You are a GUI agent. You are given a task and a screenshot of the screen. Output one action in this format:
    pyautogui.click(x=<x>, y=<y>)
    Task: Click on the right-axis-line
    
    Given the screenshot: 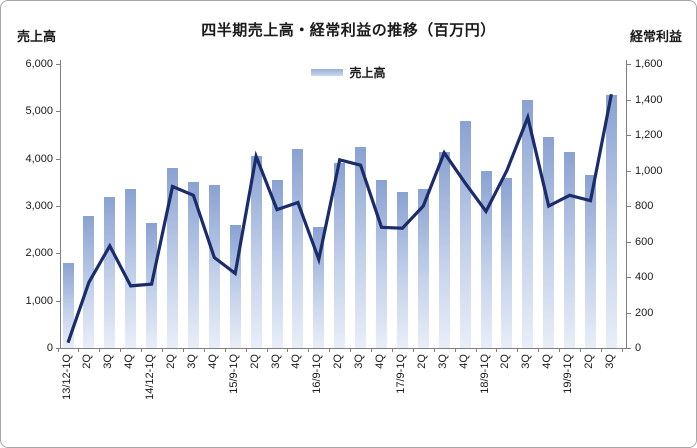 What is the action you would take?
    pyautogui.click(x=626, y=204)
    